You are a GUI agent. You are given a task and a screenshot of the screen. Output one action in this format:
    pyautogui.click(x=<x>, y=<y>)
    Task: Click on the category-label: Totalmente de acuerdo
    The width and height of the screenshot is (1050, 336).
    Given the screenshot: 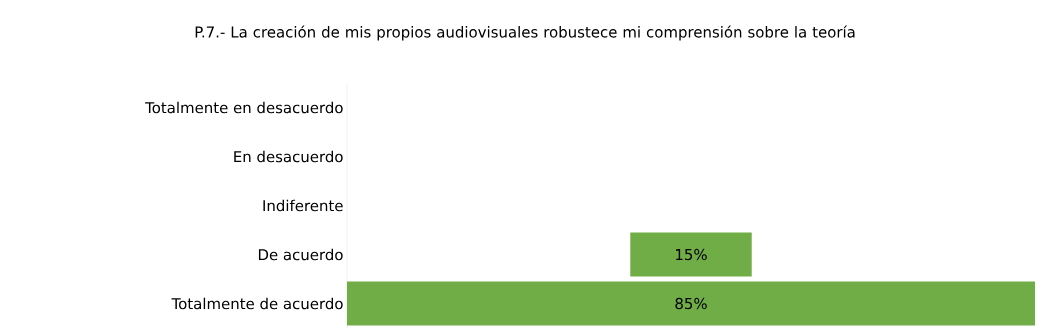 What is the action you would take?
    pyautogui.click(x=257, y=303)
    